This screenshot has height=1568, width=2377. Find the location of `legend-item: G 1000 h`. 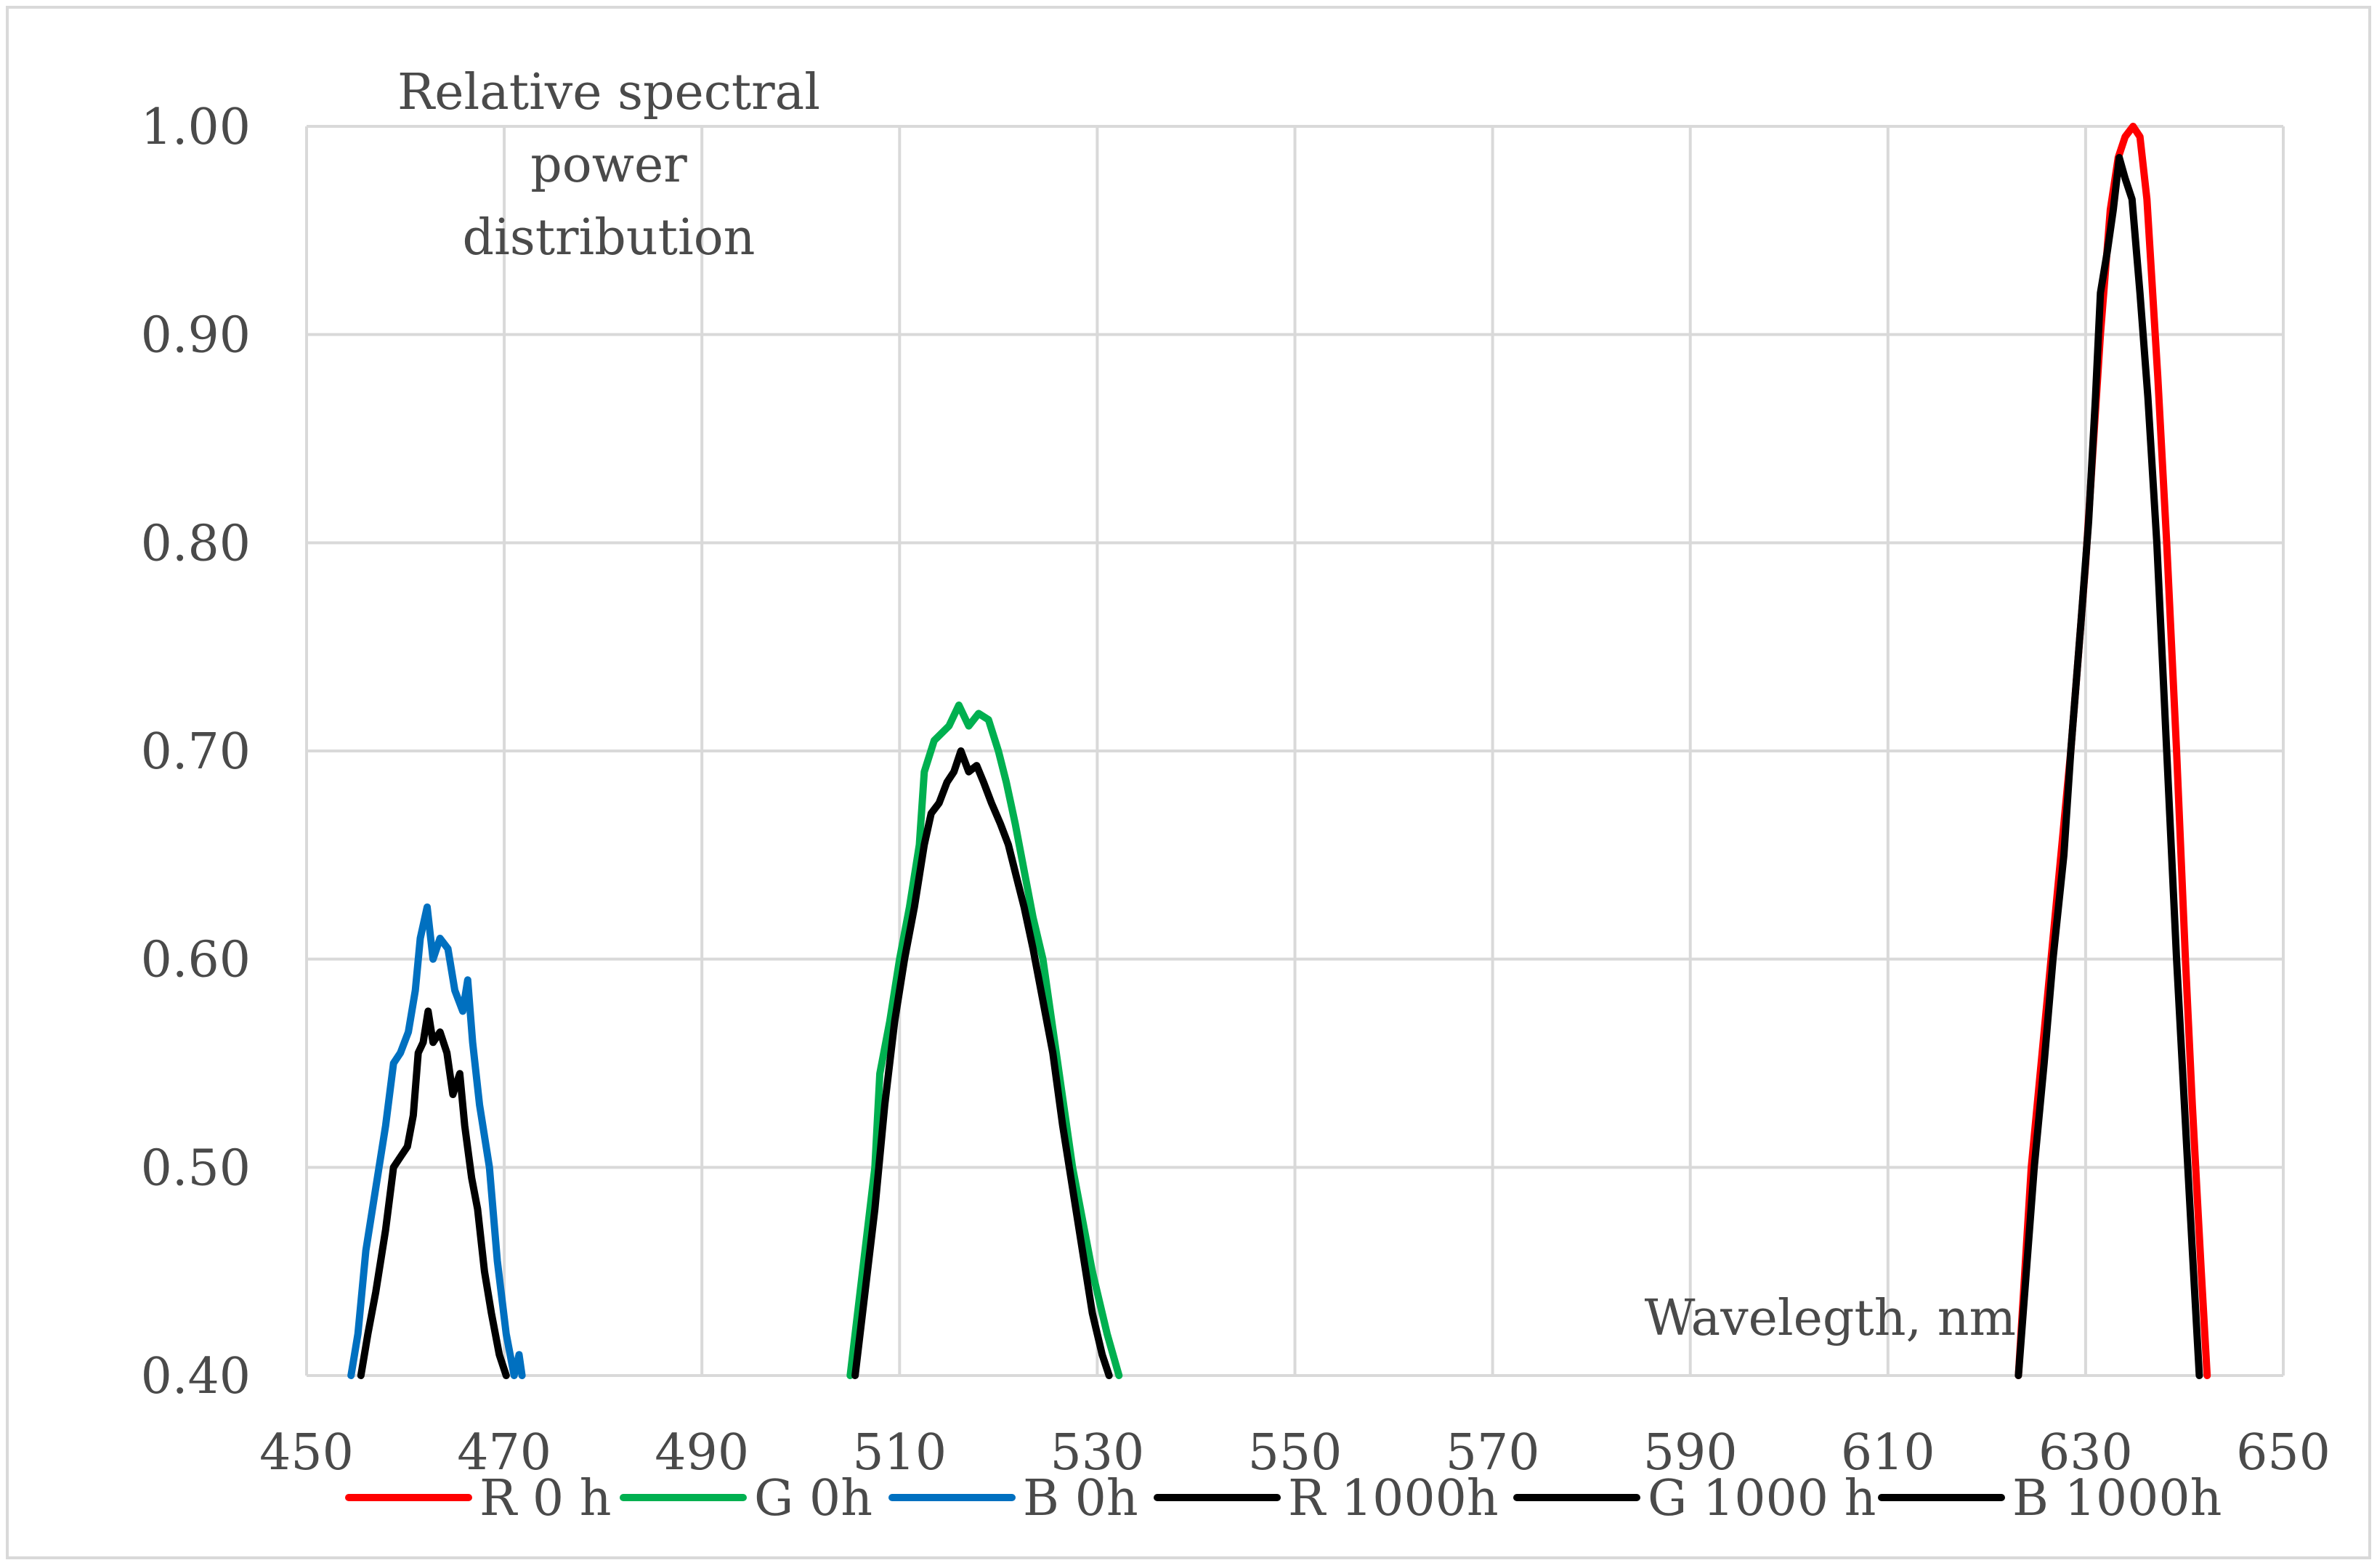

legend-item: G 1000 h is located at coordinates (1694, 1498).